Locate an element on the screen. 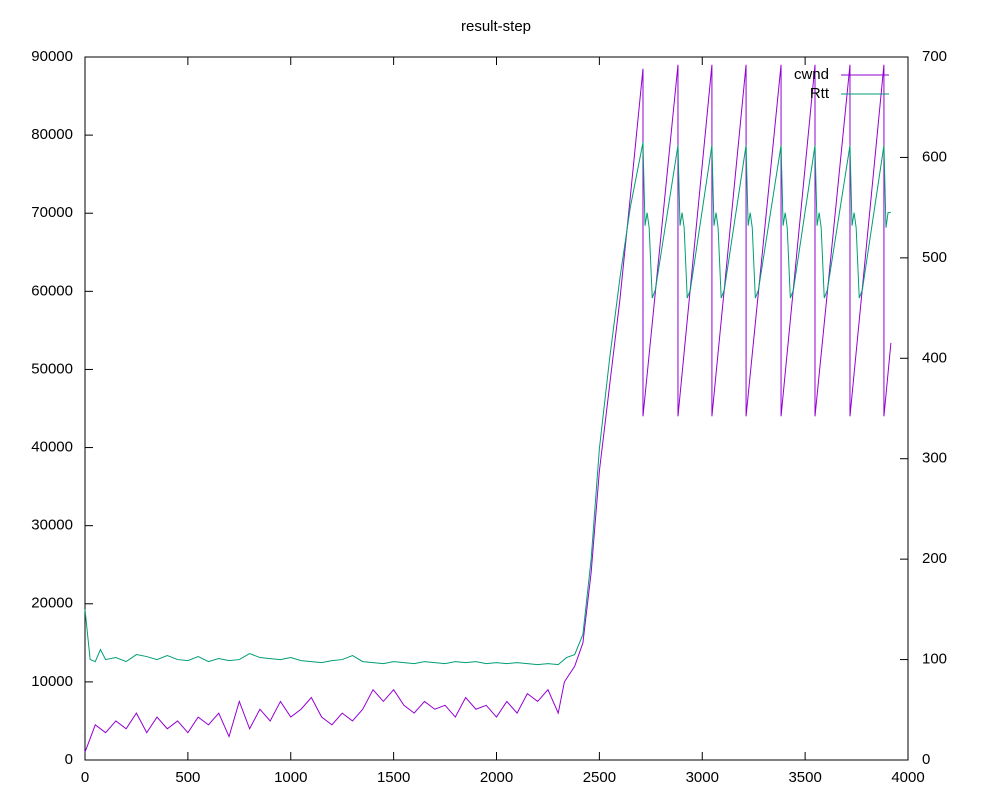 This screenshot has width=1000, height=805. chart-title: result-step is located at coordinates (496, 26).